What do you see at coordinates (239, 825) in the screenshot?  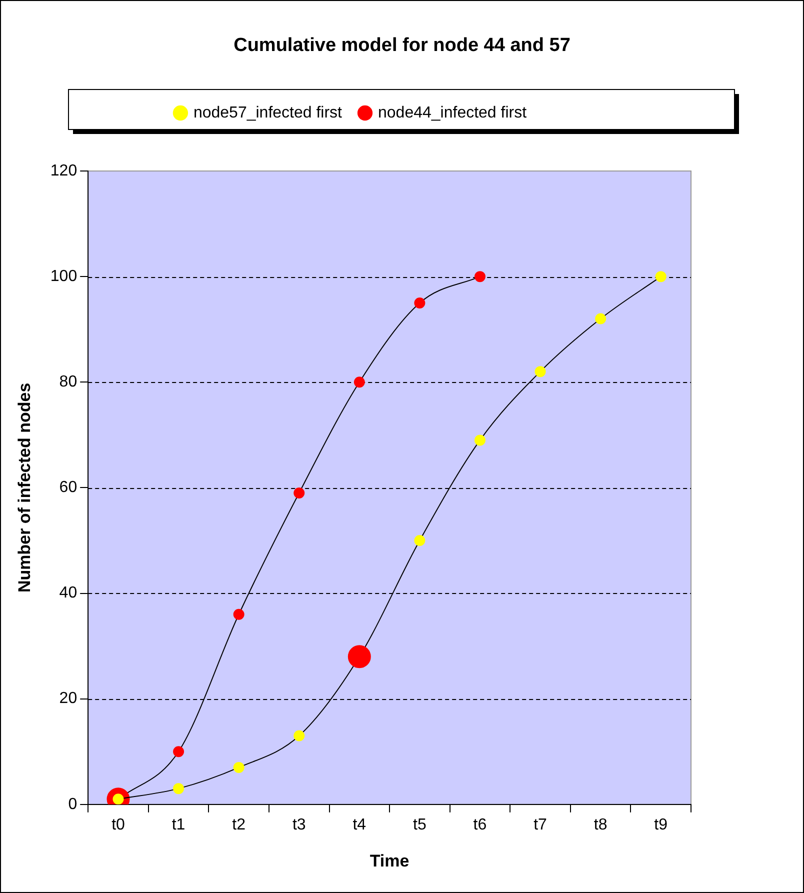 I see `x-tick-label: t2` at bounding box center [239, 825].